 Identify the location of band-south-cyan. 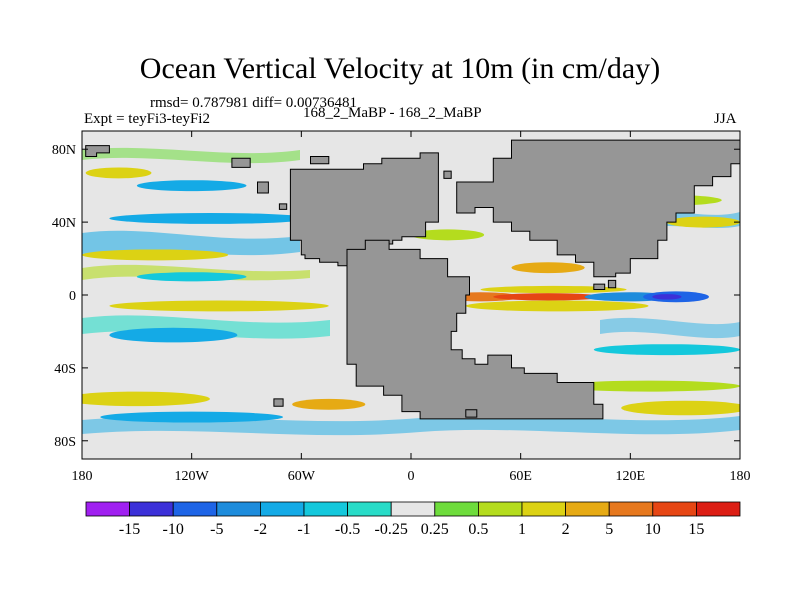
(206, 327).